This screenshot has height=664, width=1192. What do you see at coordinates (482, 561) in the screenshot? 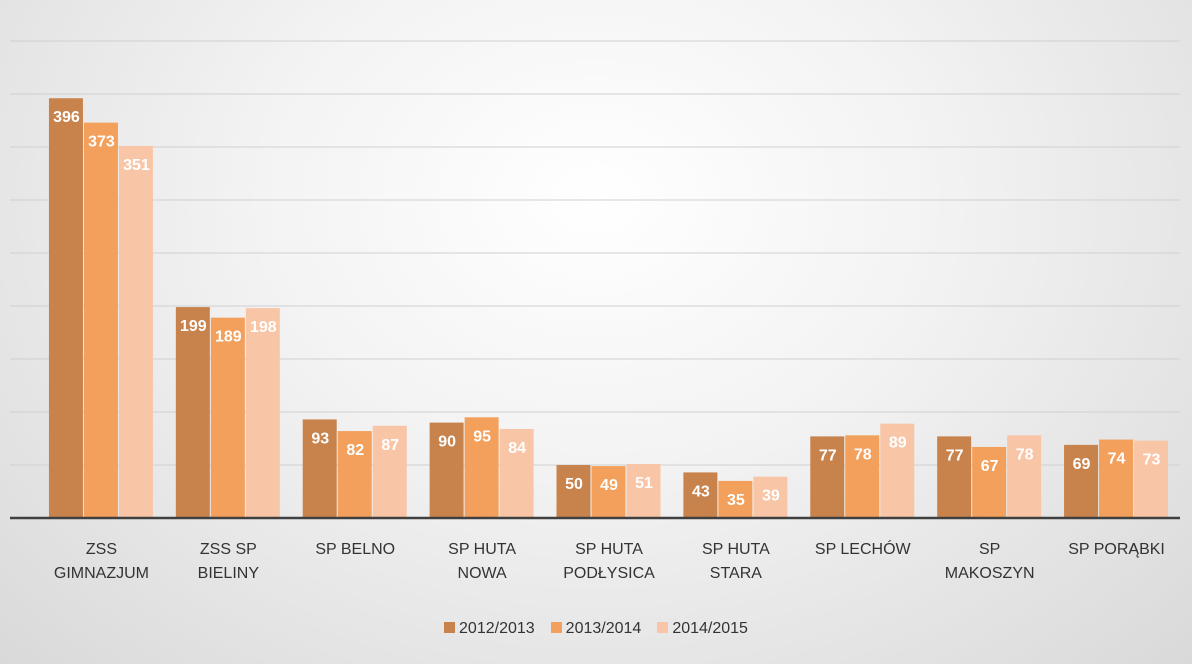
I see `x-tick-label: SP HUTA NOWA` at bounding box center [482, 561].